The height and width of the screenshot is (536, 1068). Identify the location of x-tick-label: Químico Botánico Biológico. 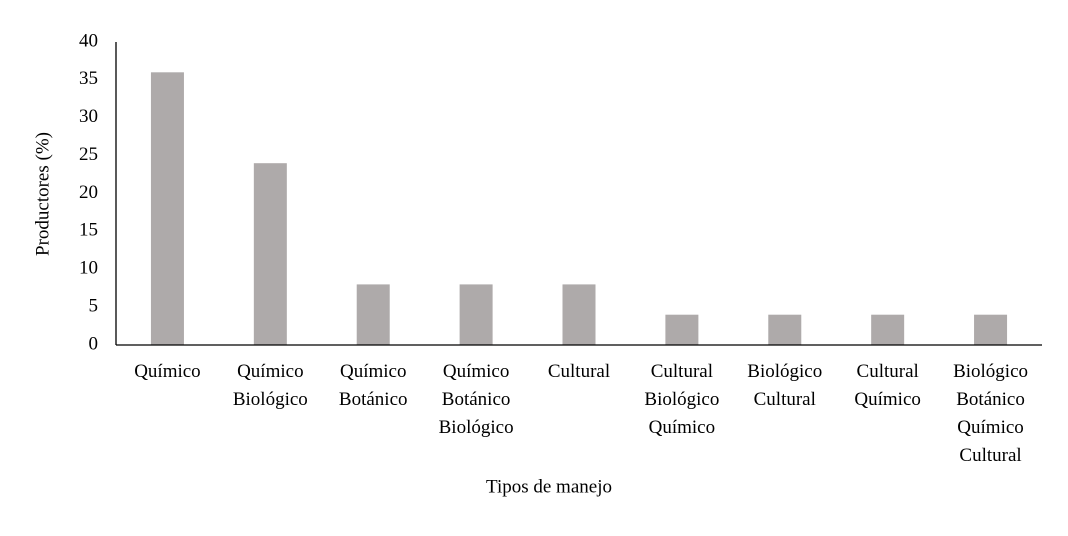
(476, 399).